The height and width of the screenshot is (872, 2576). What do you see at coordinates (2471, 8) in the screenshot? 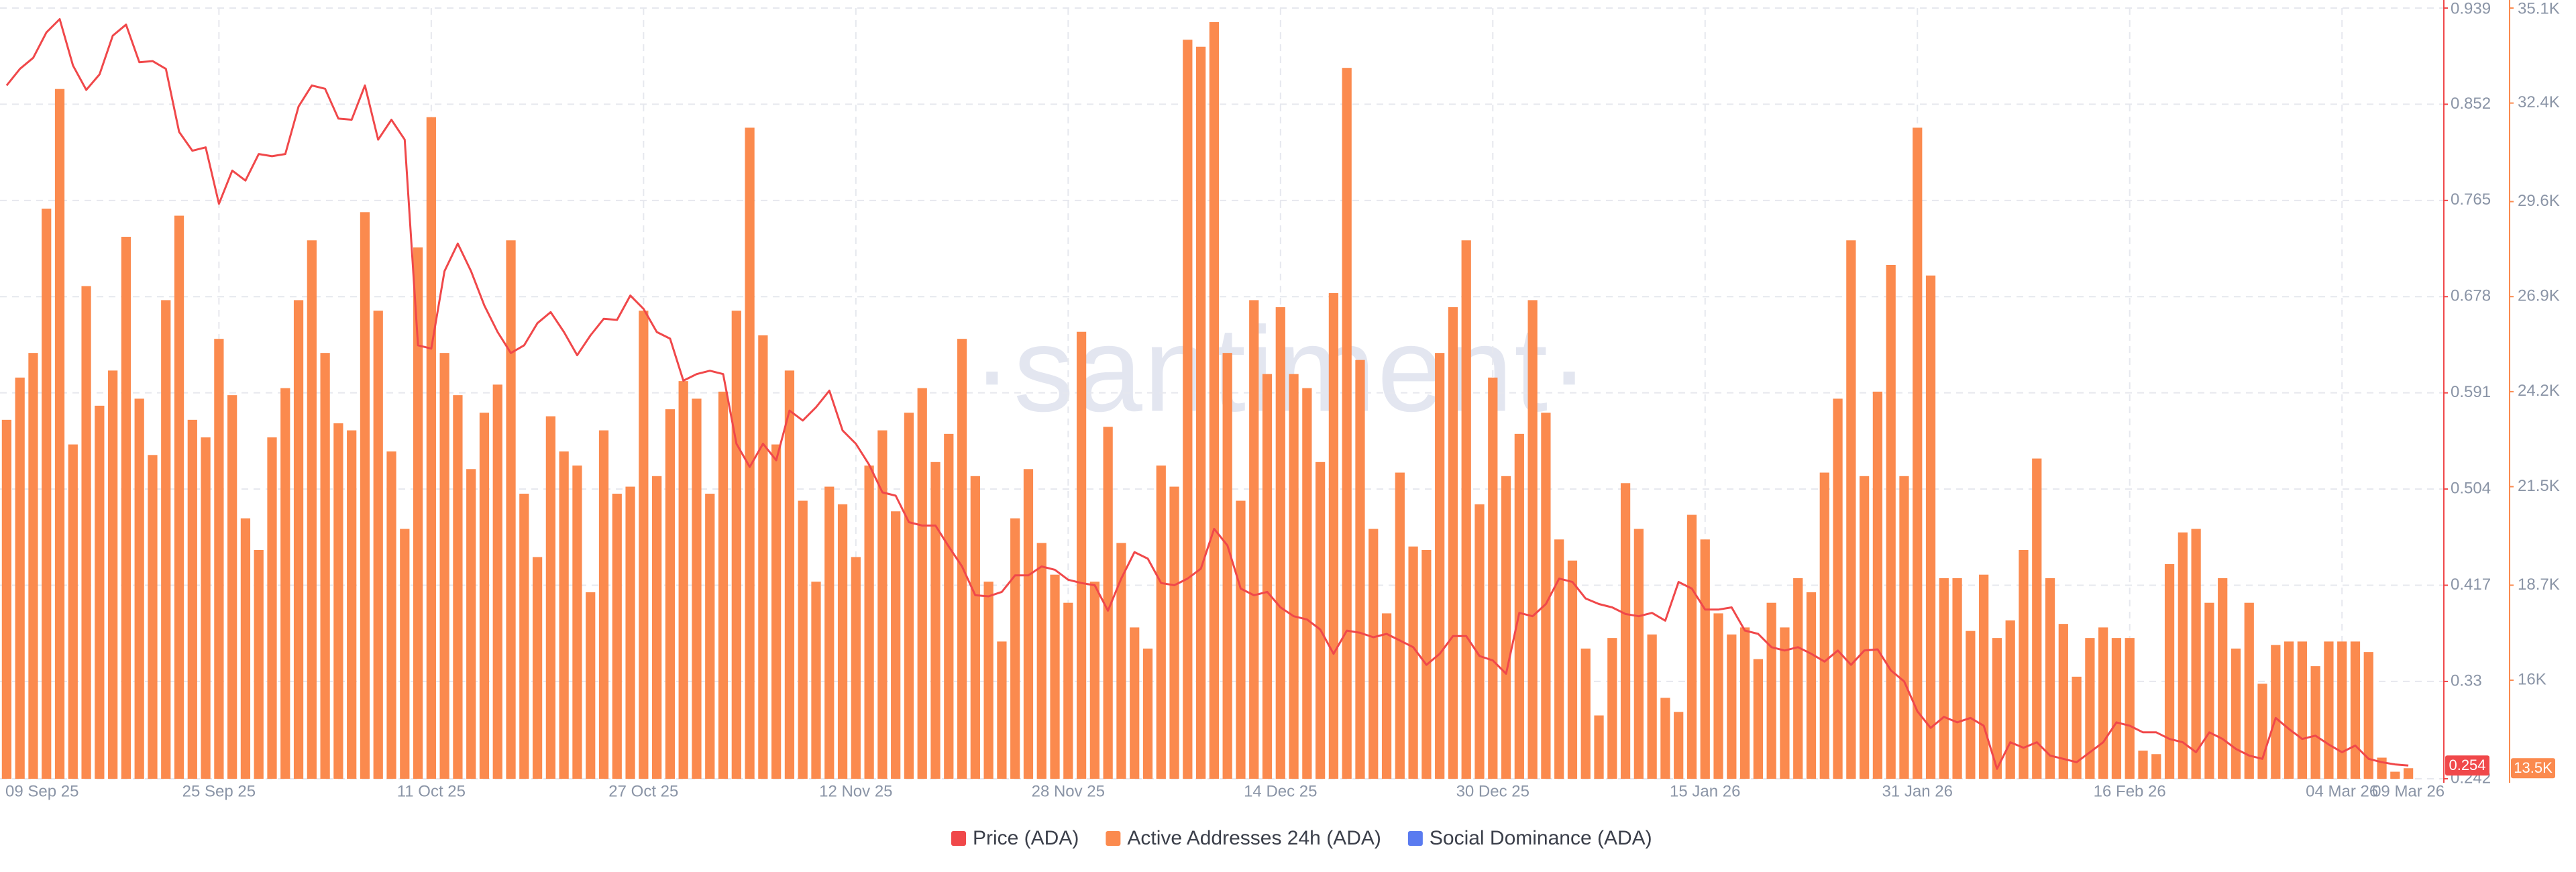
I see `y-tick-label: 0.939` at bounding box center [2471, 8].